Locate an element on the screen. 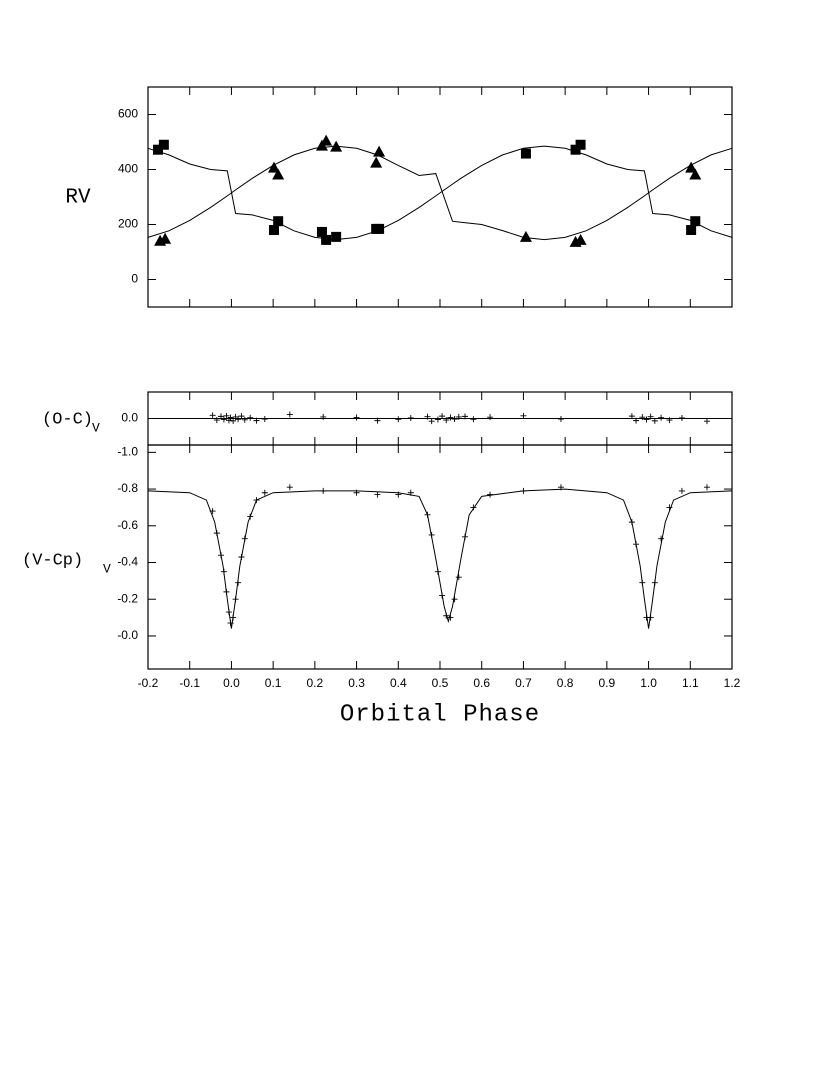 This screenshot has height=1075, width=830. y-tick-label: -1.0 is located at coordinates (127, 452).